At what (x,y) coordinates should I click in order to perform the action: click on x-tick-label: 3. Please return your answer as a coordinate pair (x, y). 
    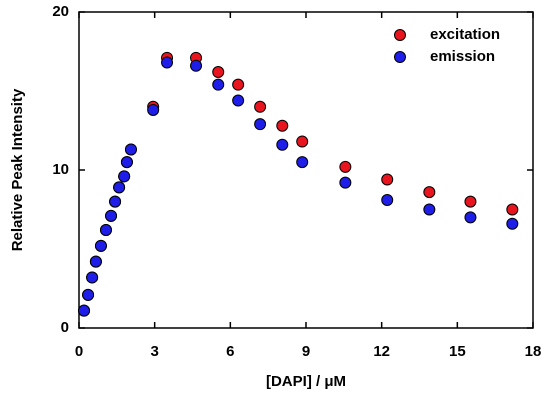
    Looking at the image, I should click on (154, 351).